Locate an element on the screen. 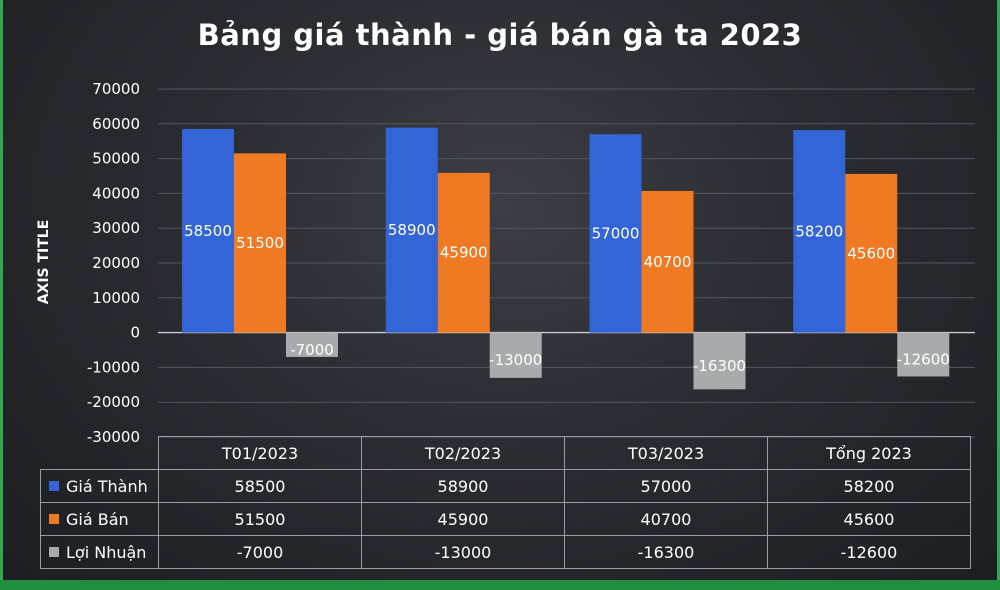 The image size is (1000, 590). table-row-gia-thanh: Giá Thành 58500 58900 57000 58200 is located at coordinates (505, 486).